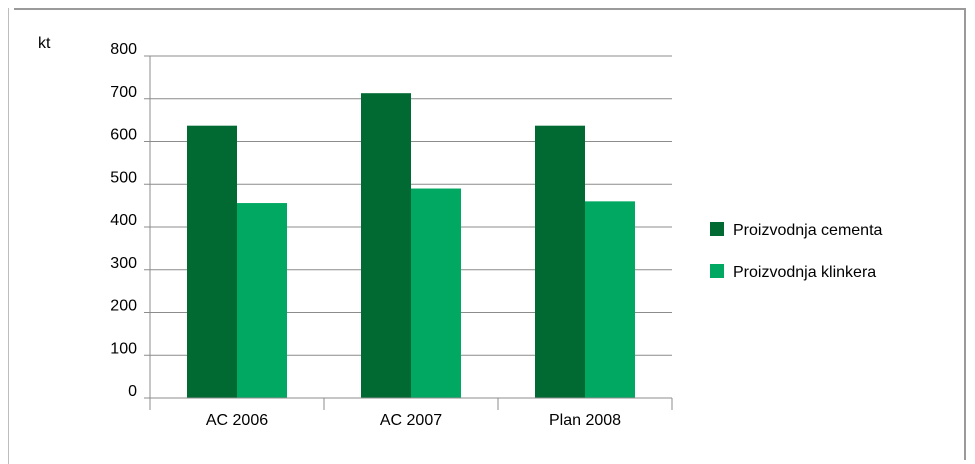  What do you see at coordinates (585, 420) in the screenshot?
I see `x-category-label: Plan 2008` at bounding box center [585, 420].